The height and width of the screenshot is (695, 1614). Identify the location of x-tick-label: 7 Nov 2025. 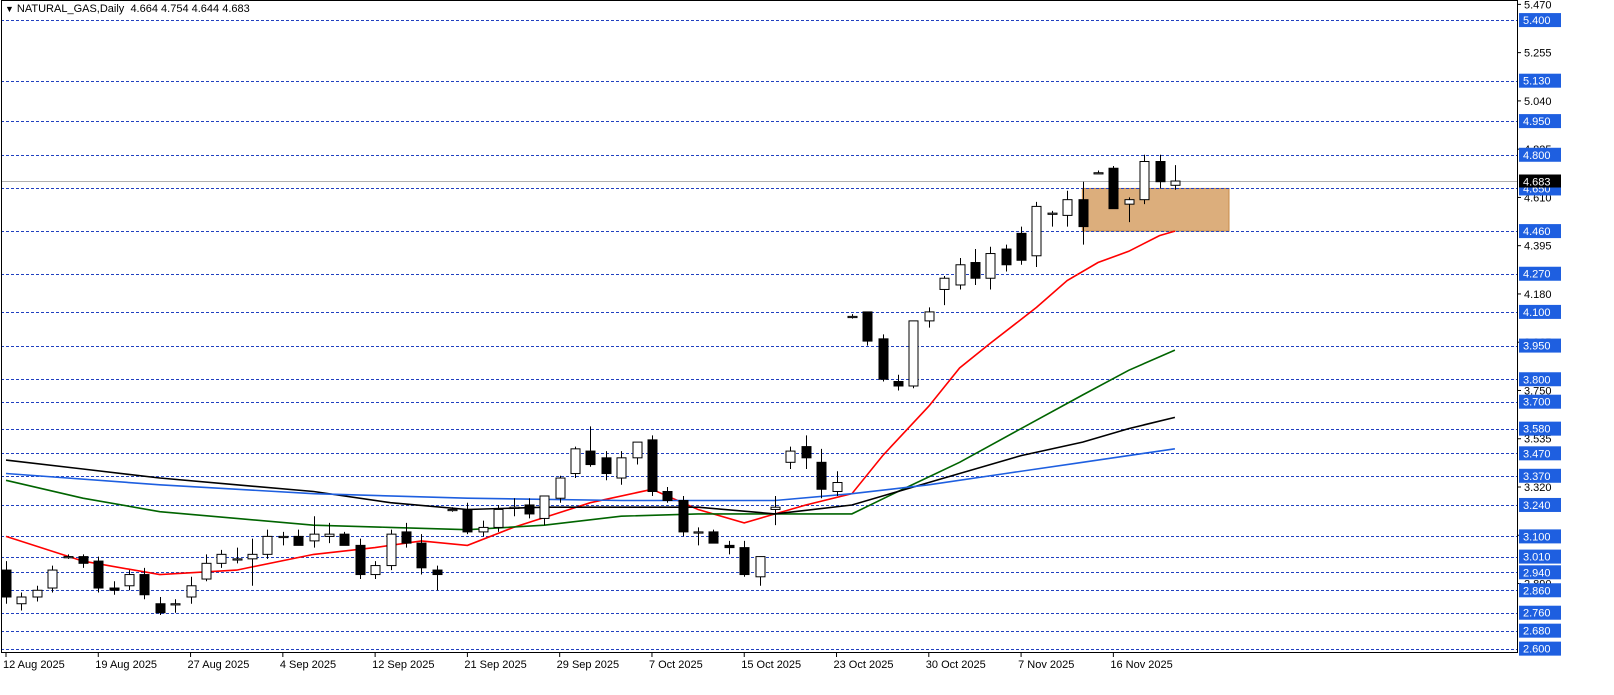
(1046, 665).